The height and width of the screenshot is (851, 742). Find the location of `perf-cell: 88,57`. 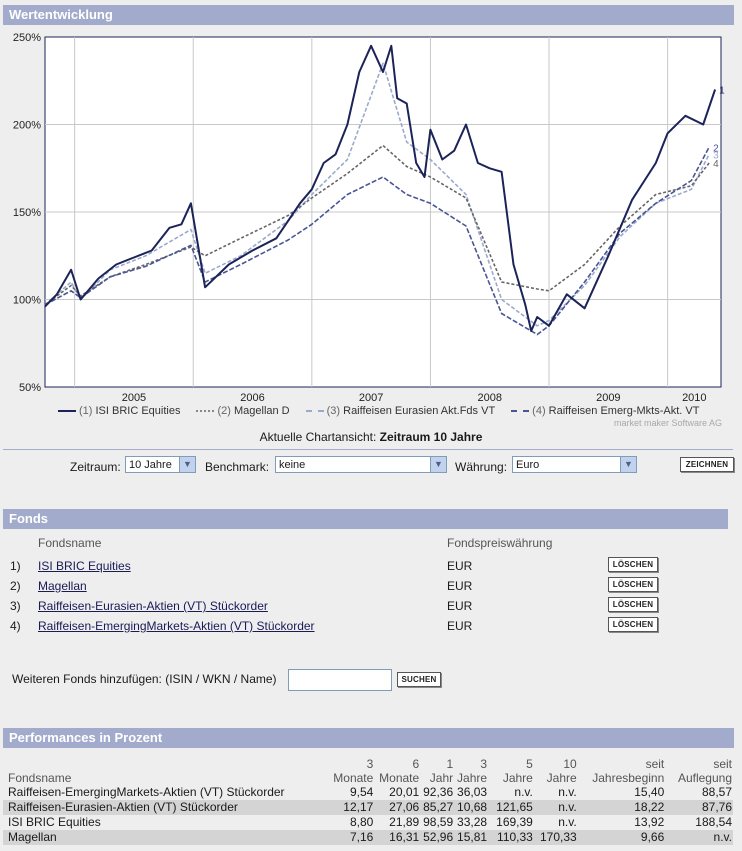

perf-cell: 88,57 is located at coordinates (716, 792).